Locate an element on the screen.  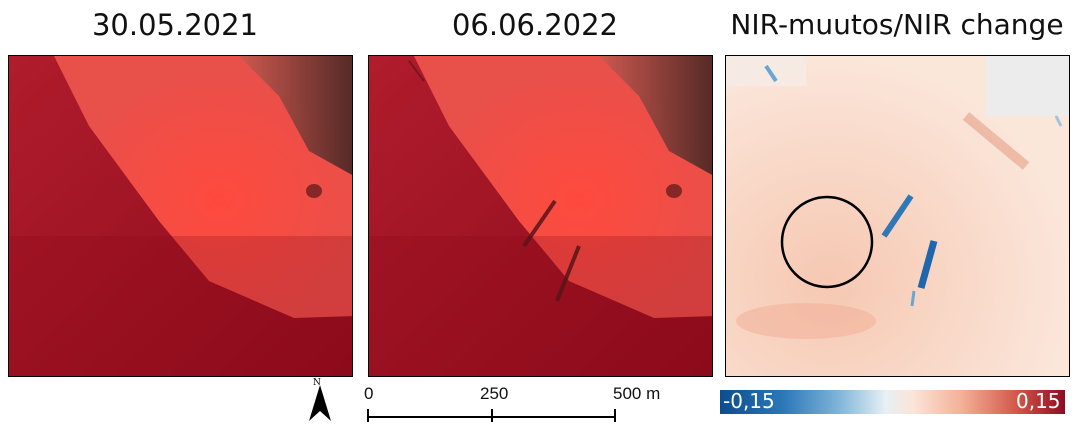
highlight-circle is located at coordinates (827, 242).